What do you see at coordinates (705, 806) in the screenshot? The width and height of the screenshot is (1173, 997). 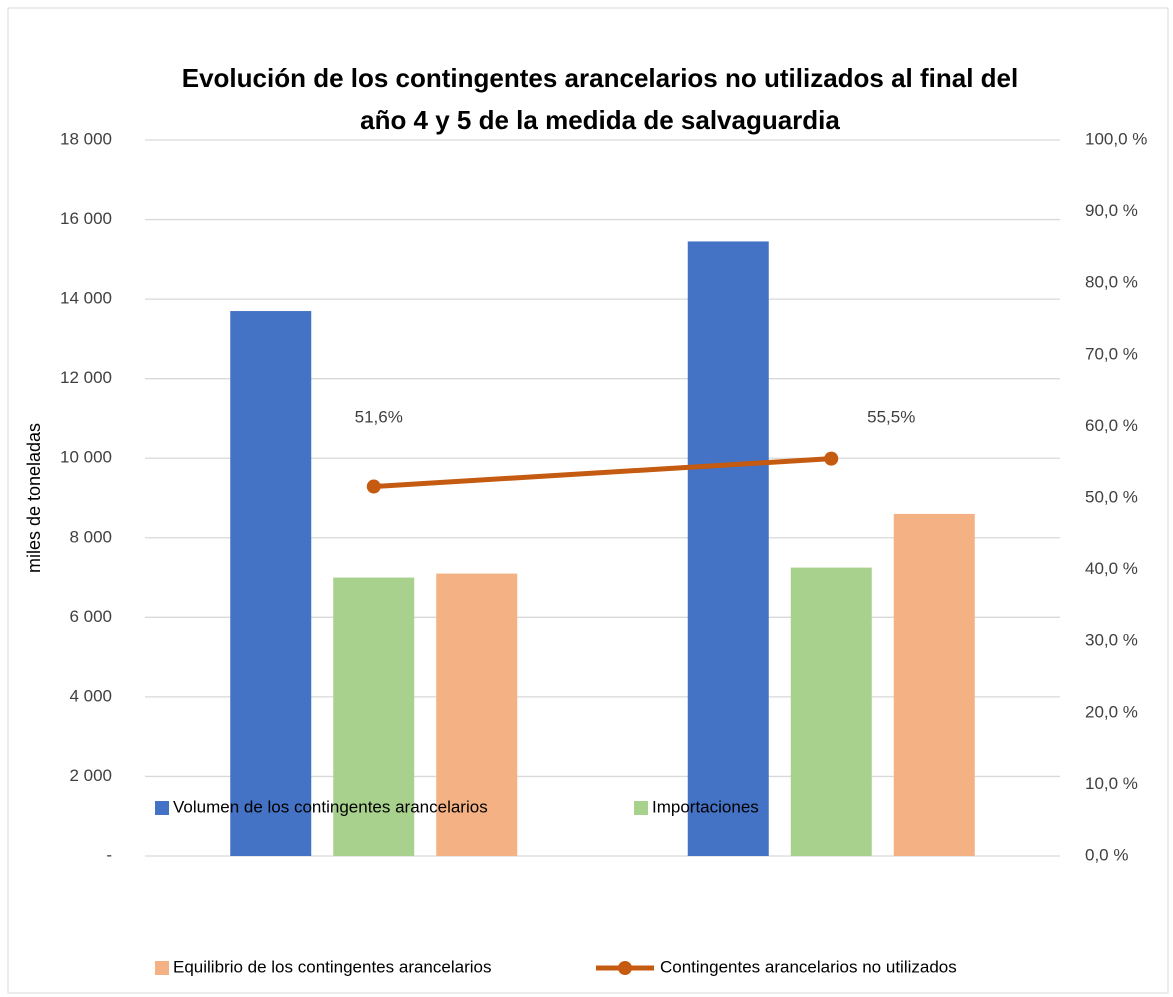 I see `legend-label: Importaciones` at bounding box center [705, 806].